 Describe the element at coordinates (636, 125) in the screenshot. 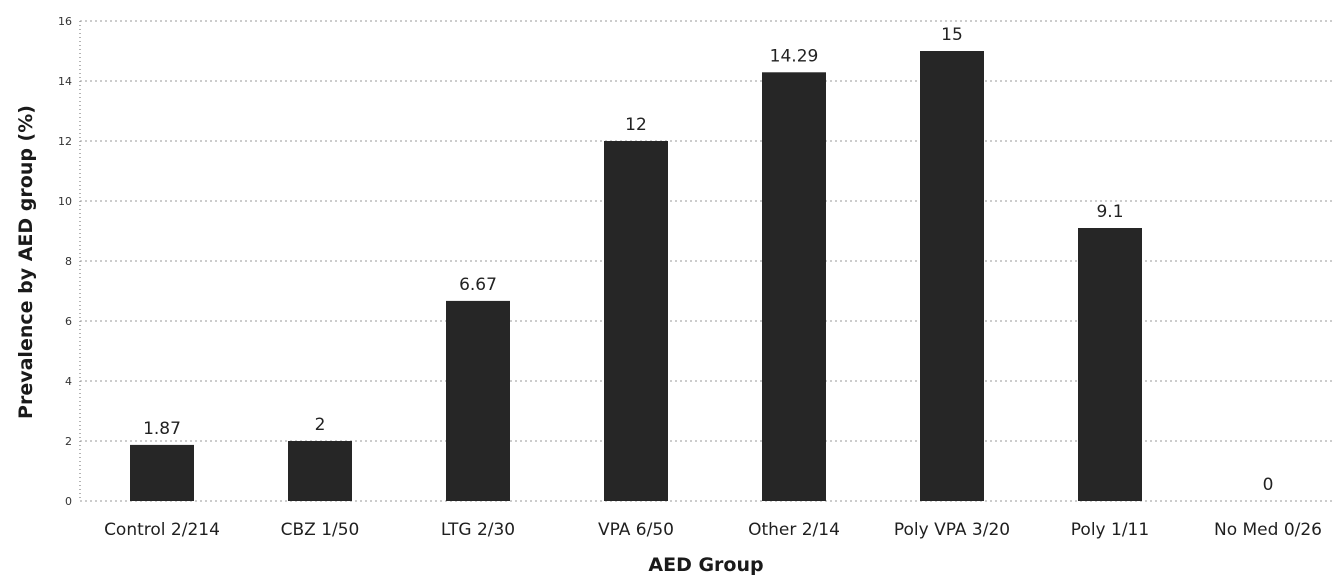

I see `data-label: 12` at that location.